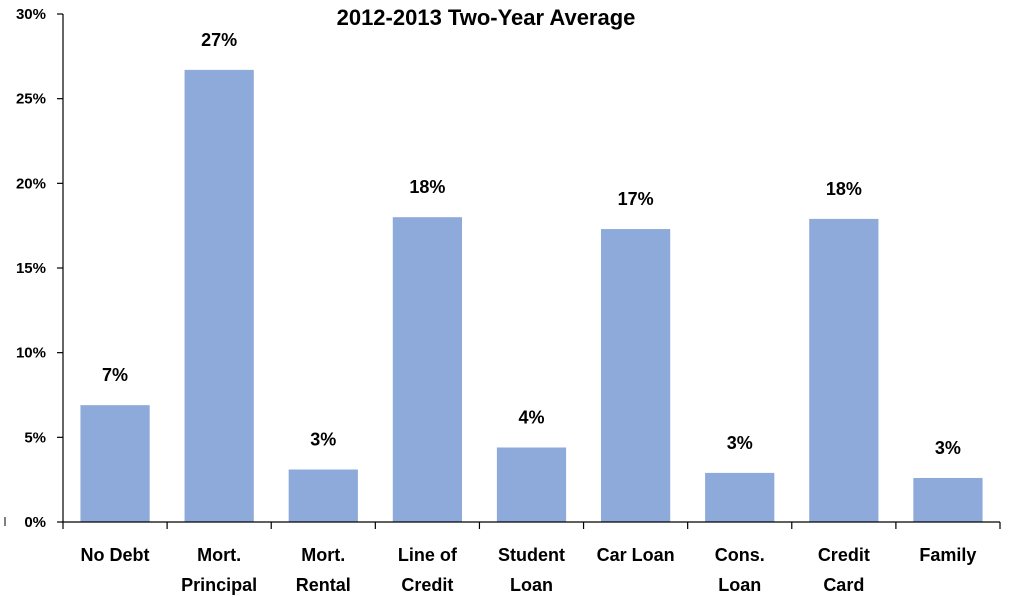  I want to click on y-tick-label: 20%, so click(31, 183).